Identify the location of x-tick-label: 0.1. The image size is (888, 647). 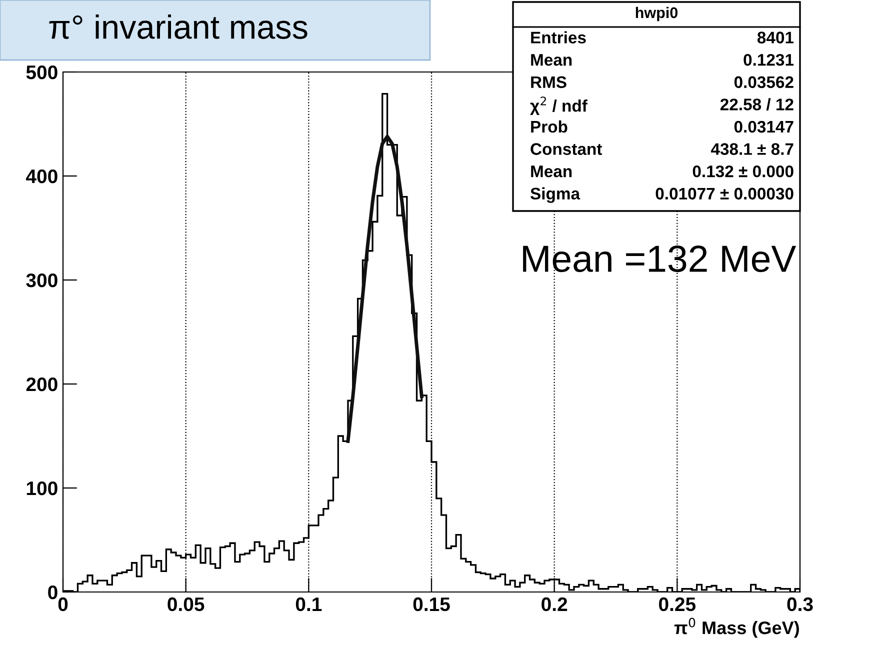
(309, 604).